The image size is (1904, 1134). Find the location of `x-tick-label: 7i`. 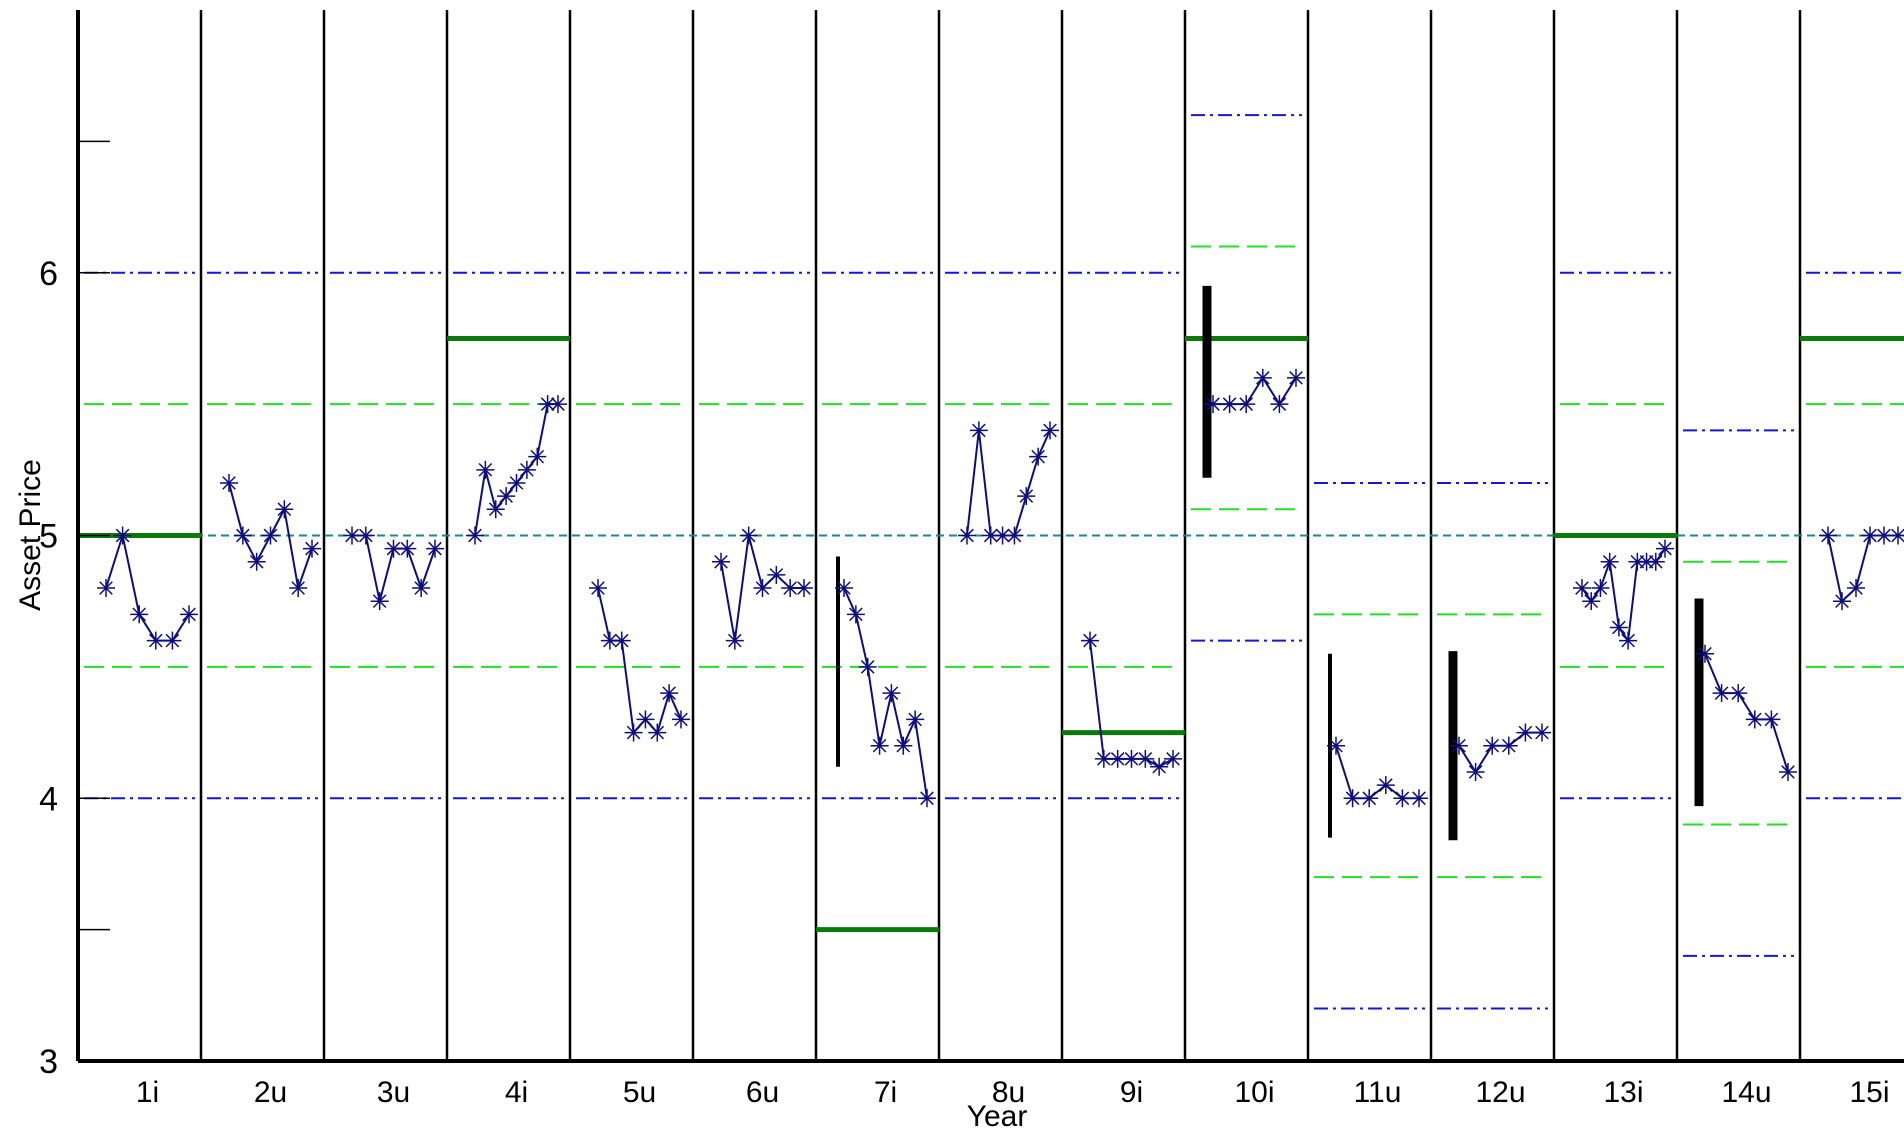

x-tick-label: 7i is located at coordinates (885, 1092).